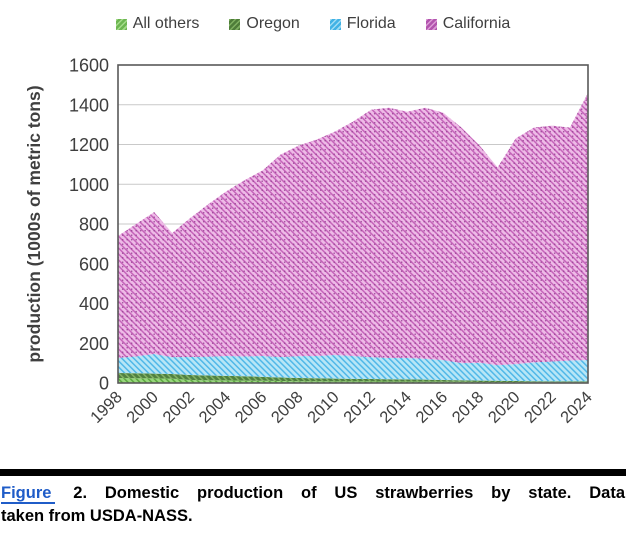 The height and width of the screenshot is (545, 626). Describe the element at coordinates (353, 367) in the screenshot. I see `area-florida` at that location.